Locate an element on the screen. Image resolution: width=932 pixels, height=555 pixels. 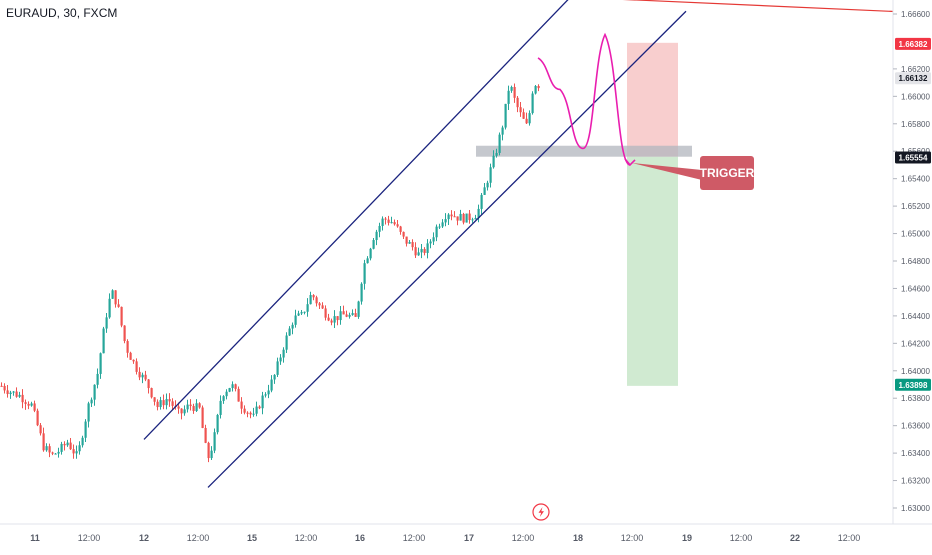
price-tag: 1.63898 is located at coordinates (913, 384).